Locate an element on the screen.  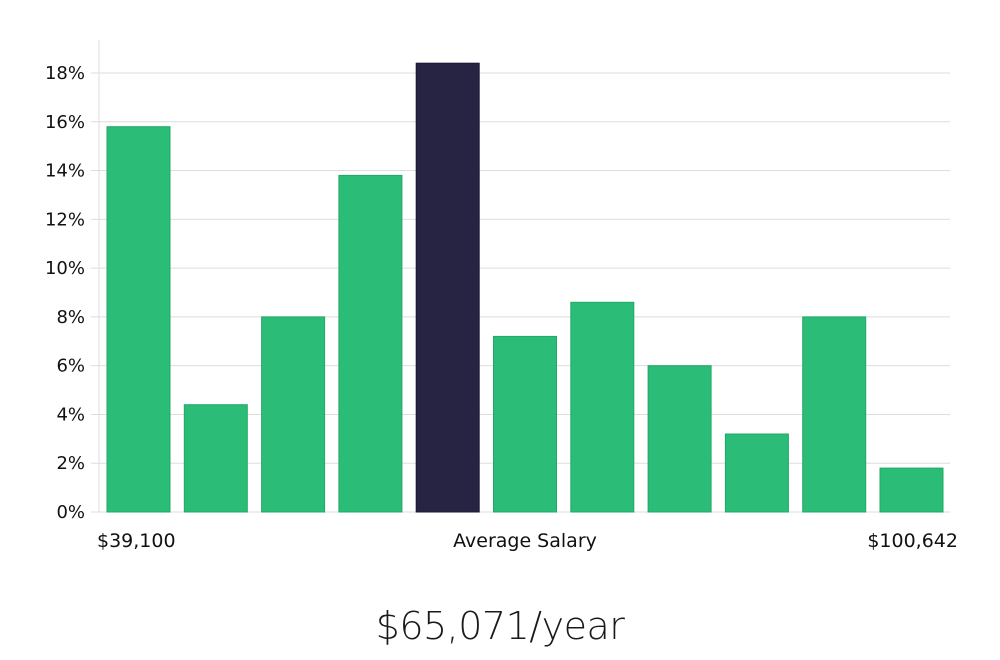
x-label-min: $39,100 is located at coordinates (136, 541).